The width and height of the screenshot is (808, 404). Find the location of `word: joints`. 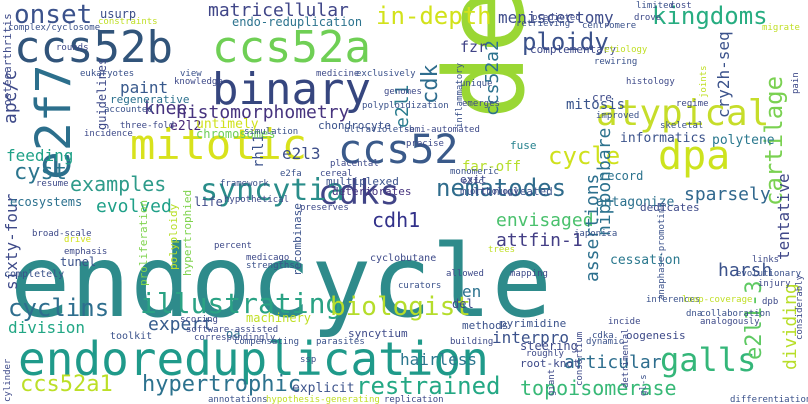

word: joints is located at coordinates (704, 81).